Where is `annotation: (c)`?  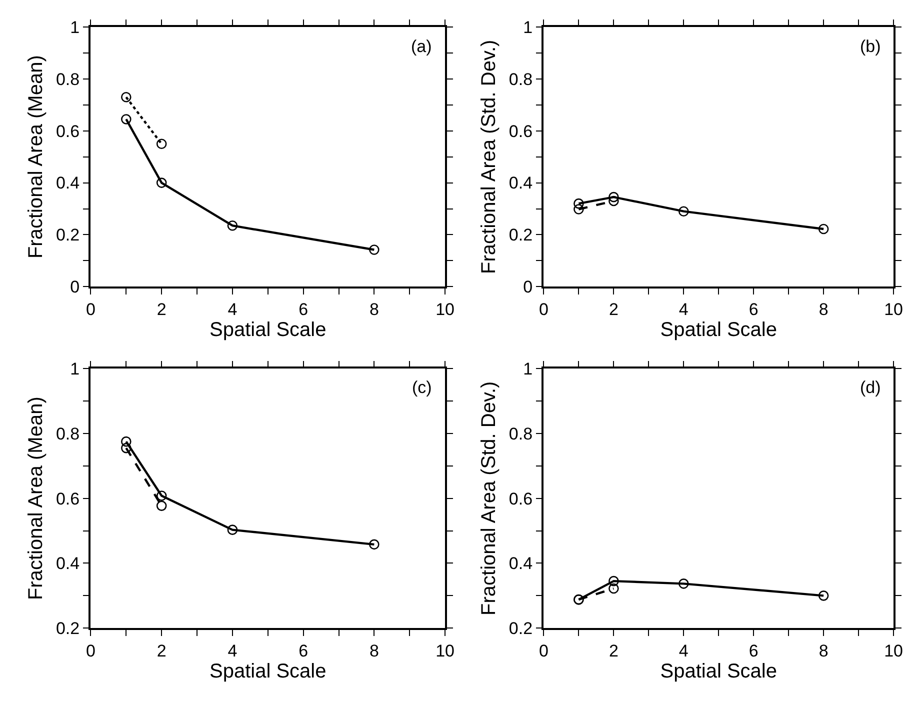
annotation: (c) is located at coordinates (422, 387).